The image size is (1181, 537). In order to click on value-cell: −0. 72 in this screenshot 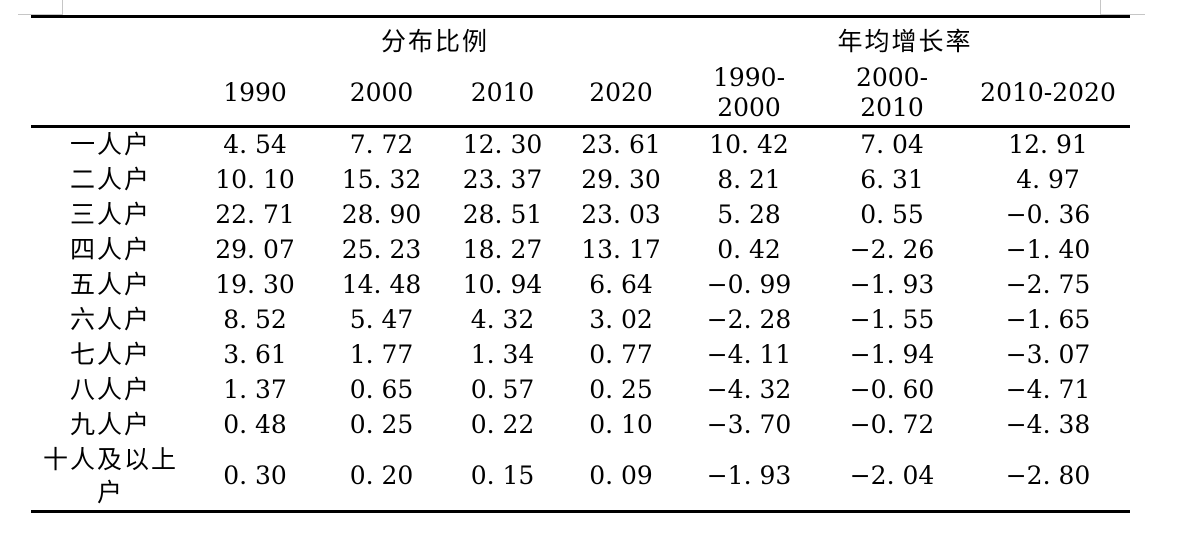, I will do `click(892, 424)`.